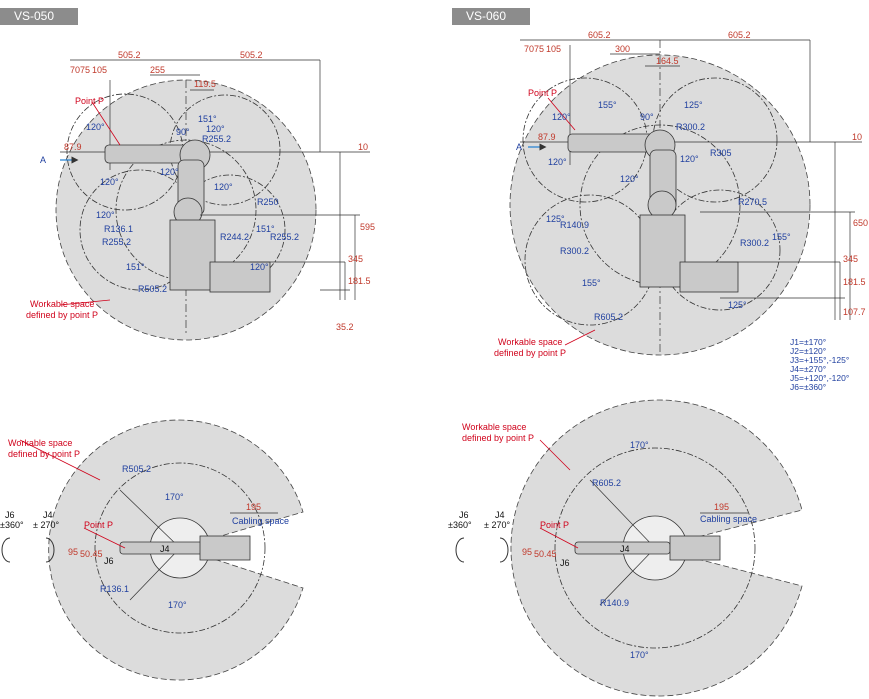  I want to click on joint-spec: J4=±270°, so click(808, 369).